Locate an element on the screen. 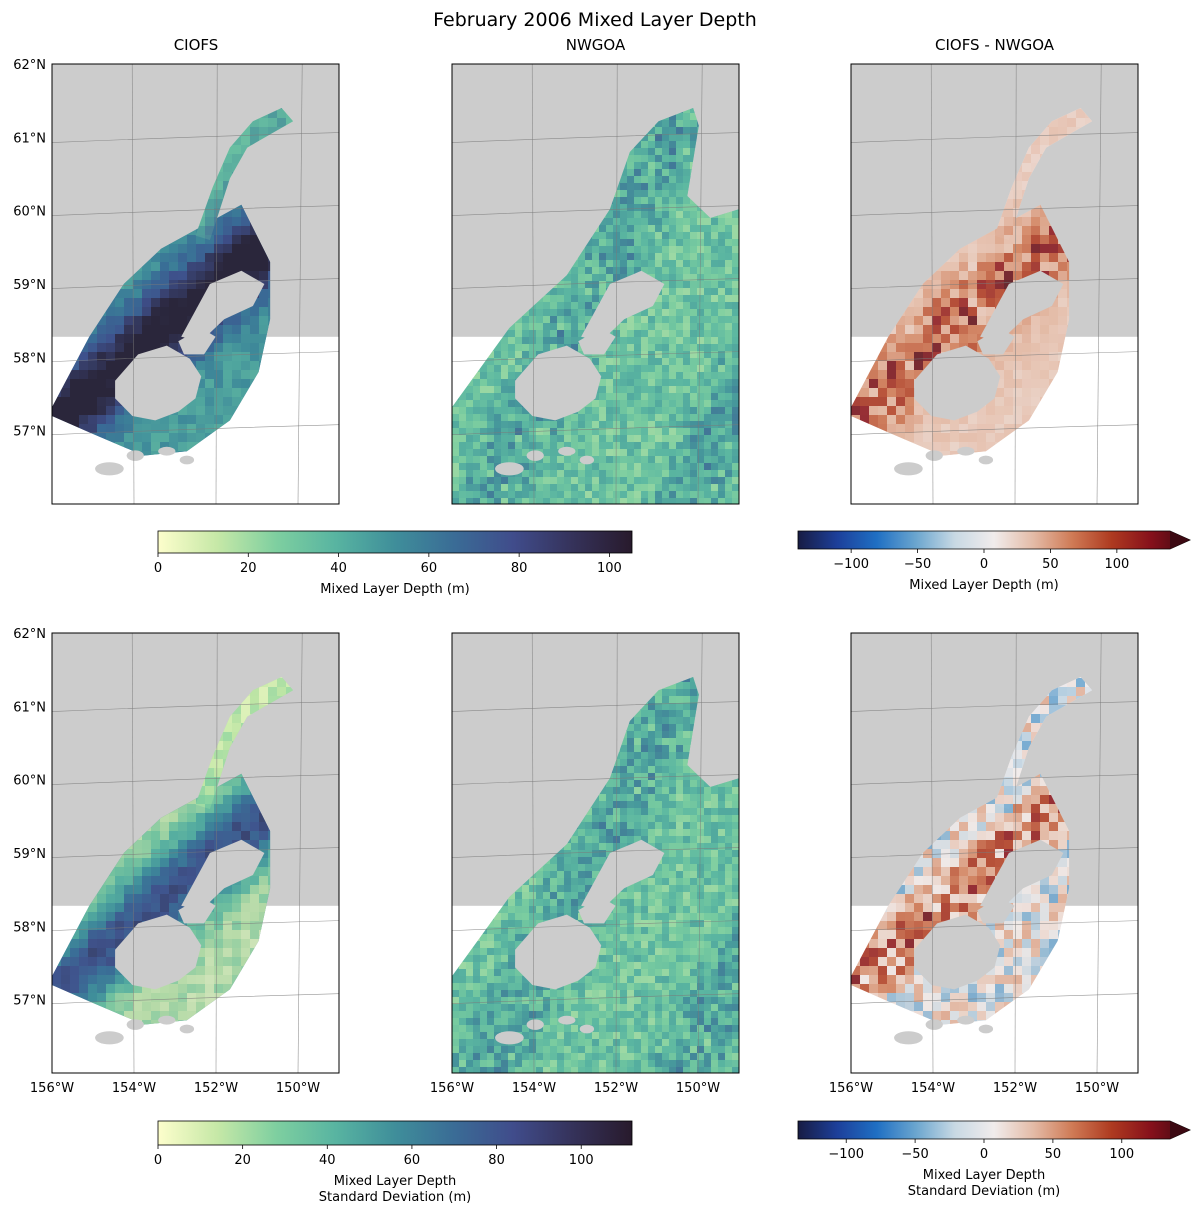 This screenshot has width=1200, height=1214. colorbar-tick-label: 80 is located at coordinates (496, 1160).